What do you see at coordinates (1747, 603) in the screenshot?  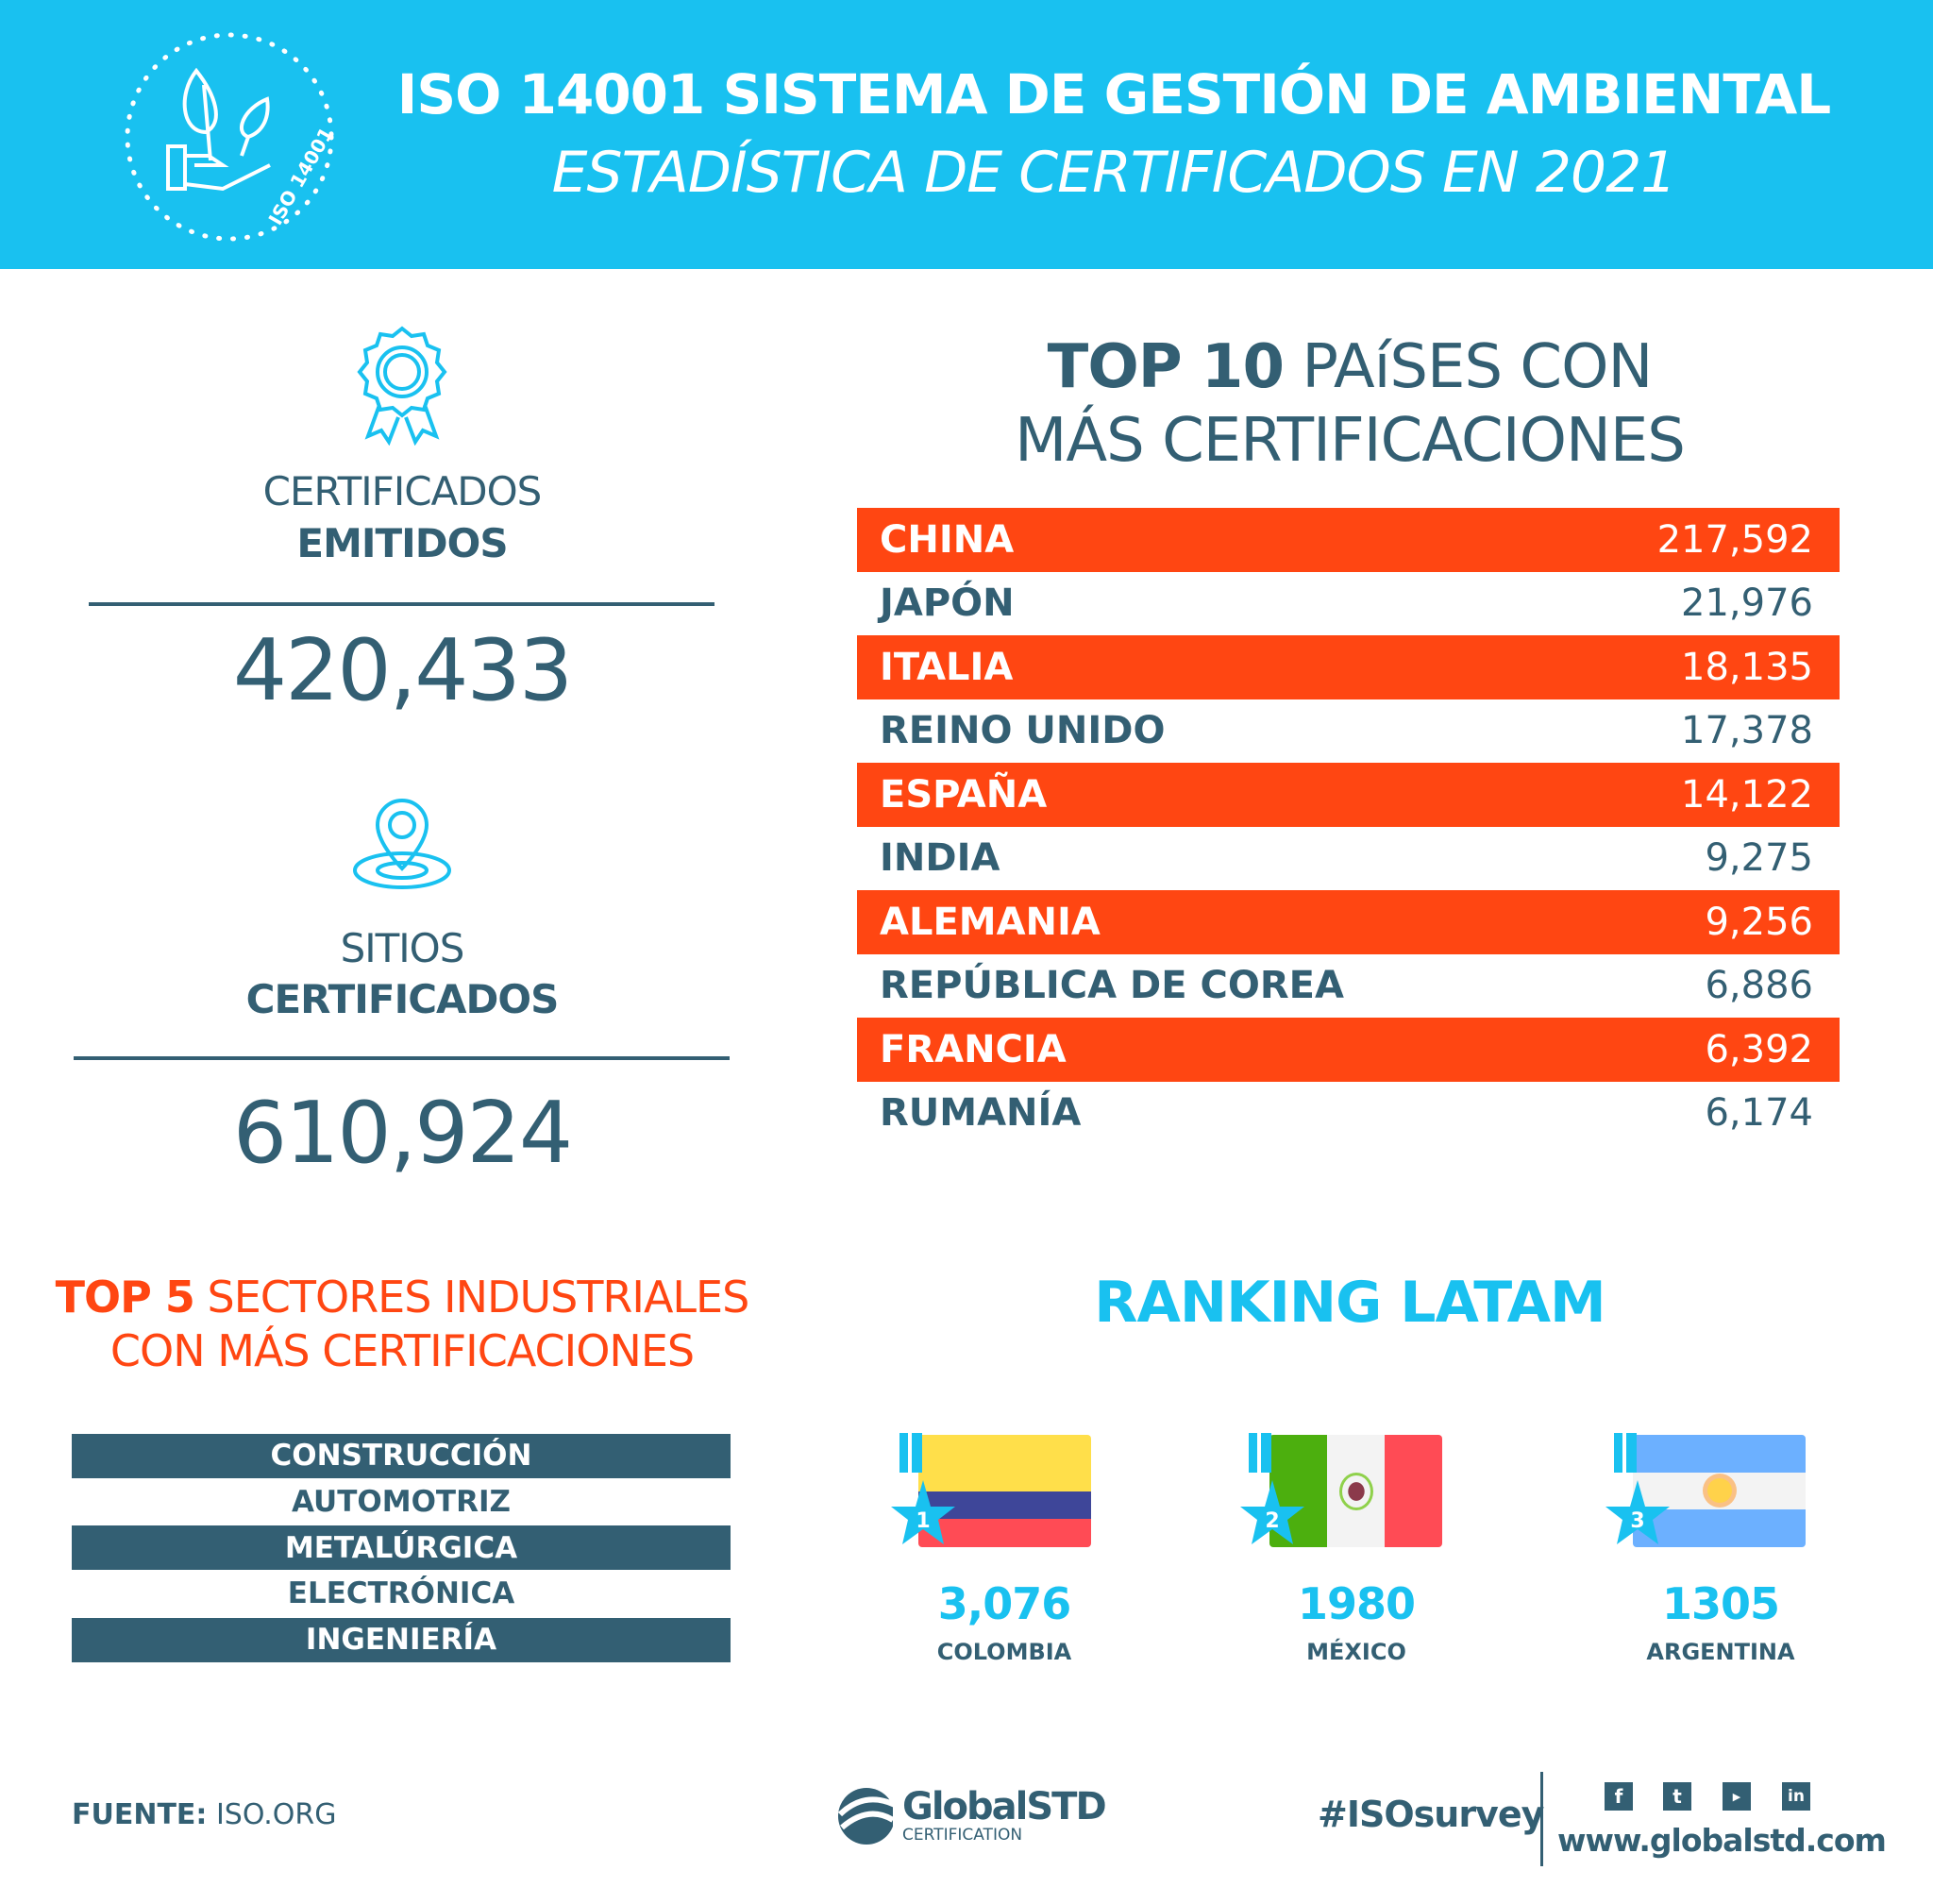 I see `country-value: 21,976` at bounding box center [1747, 603].